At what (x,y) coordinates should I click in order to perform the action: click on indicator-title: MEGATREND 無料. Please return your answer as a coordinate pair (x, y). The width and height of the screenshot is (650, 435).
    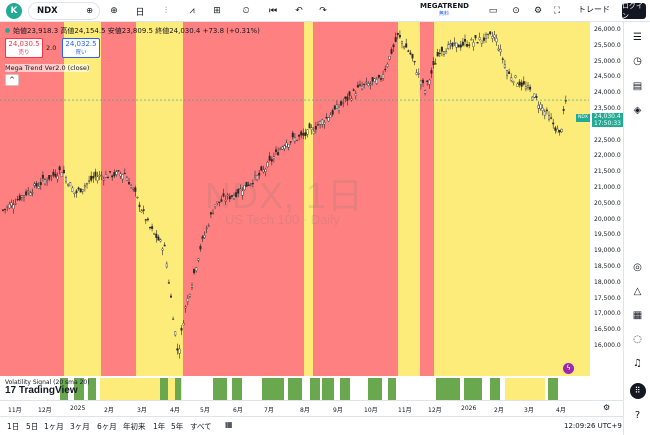
    Looking at the image, I should click on (444, 9).